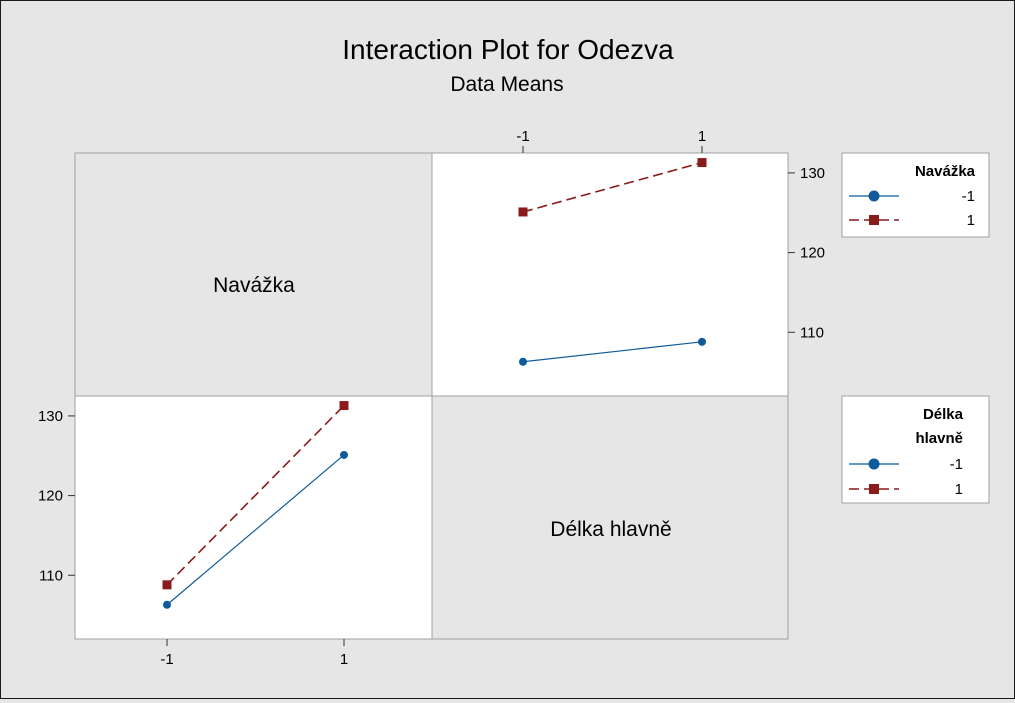  What do you see at coordinates (939, 438) in the screenshot?
I see `legend-title-line-2: hlavně` at bounding box center [939, 438].